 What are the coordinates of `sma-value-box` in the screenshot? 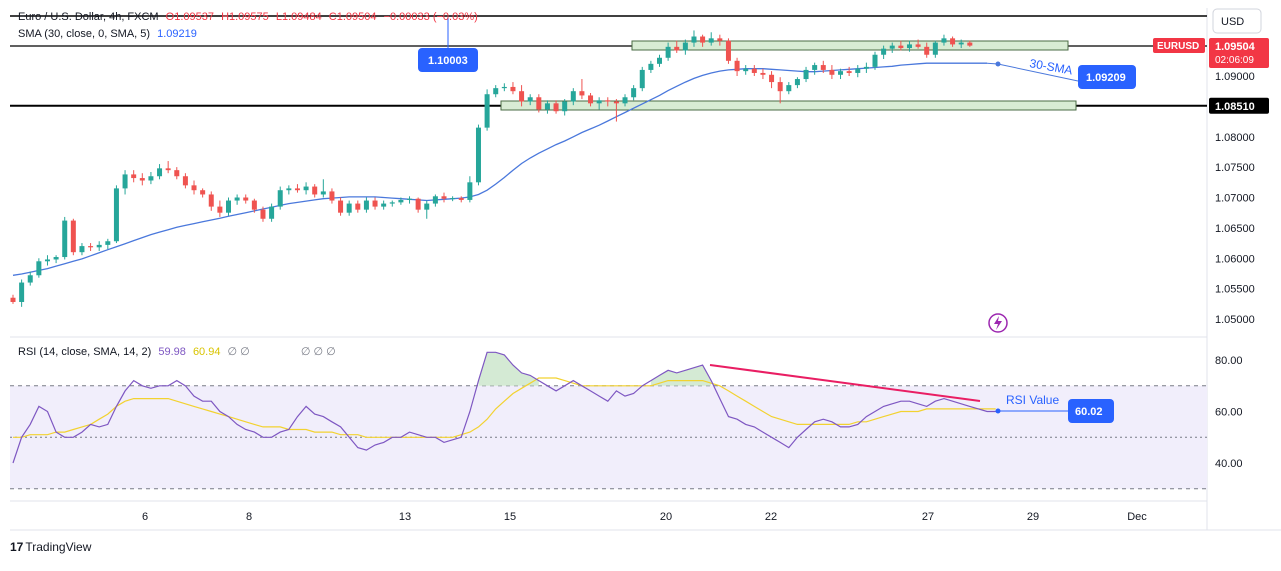 It's located at (1107, 77).